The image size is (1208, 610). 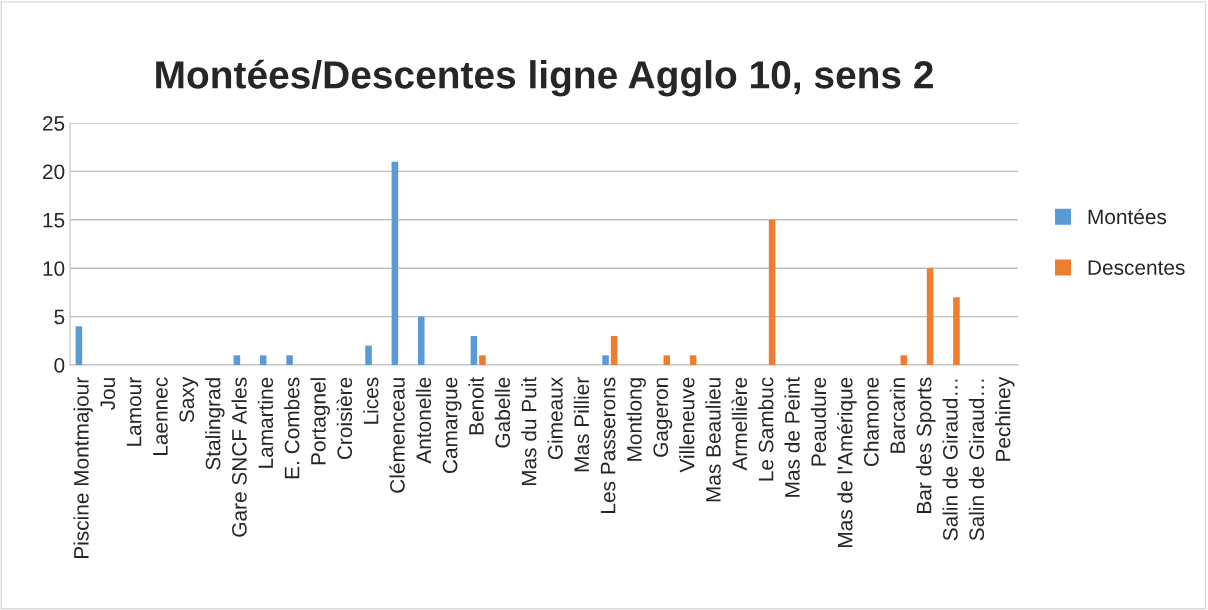 What do you see at coordinates (871, 422) in the screenshot?
I see `x-tick-label: Chamone` at bounding box center [871, 422].